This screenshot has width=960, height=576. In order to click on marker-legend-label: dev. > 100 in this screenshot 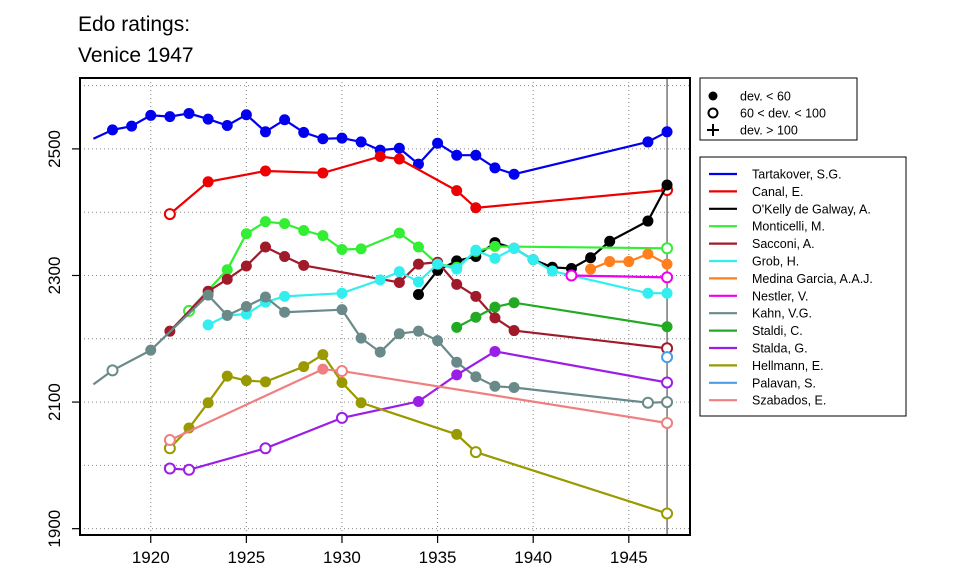, I will do `click(769, 131)`.